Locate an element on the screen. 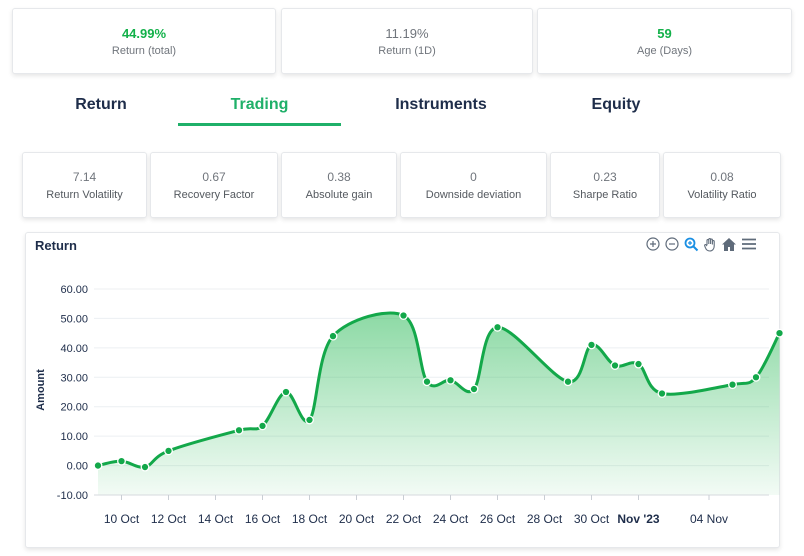 The height and width of the screenshot is (556, 804). selection-zoom-icon is located at coordinates (691, 244).